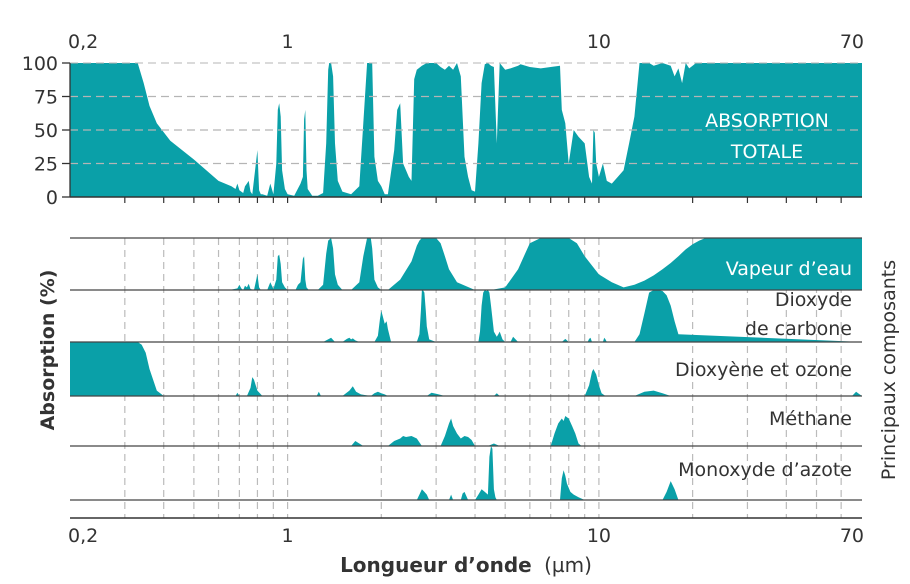 The height and width of the screenshot is (584, 910). I want to click on top-y-axis-tick-labels: 0 25 50 75 100, so click(46, 131).